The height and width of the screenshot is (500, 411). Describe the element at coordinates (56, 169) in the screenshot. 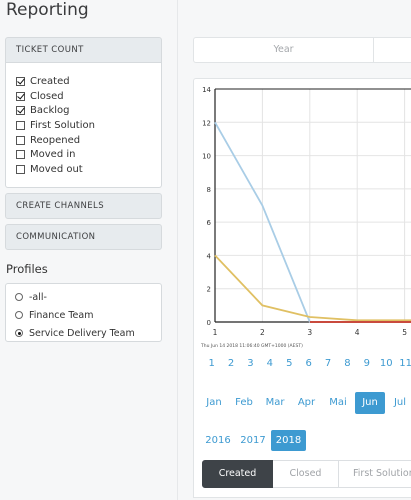

I see `checkbox-label: Moved out` at that location.